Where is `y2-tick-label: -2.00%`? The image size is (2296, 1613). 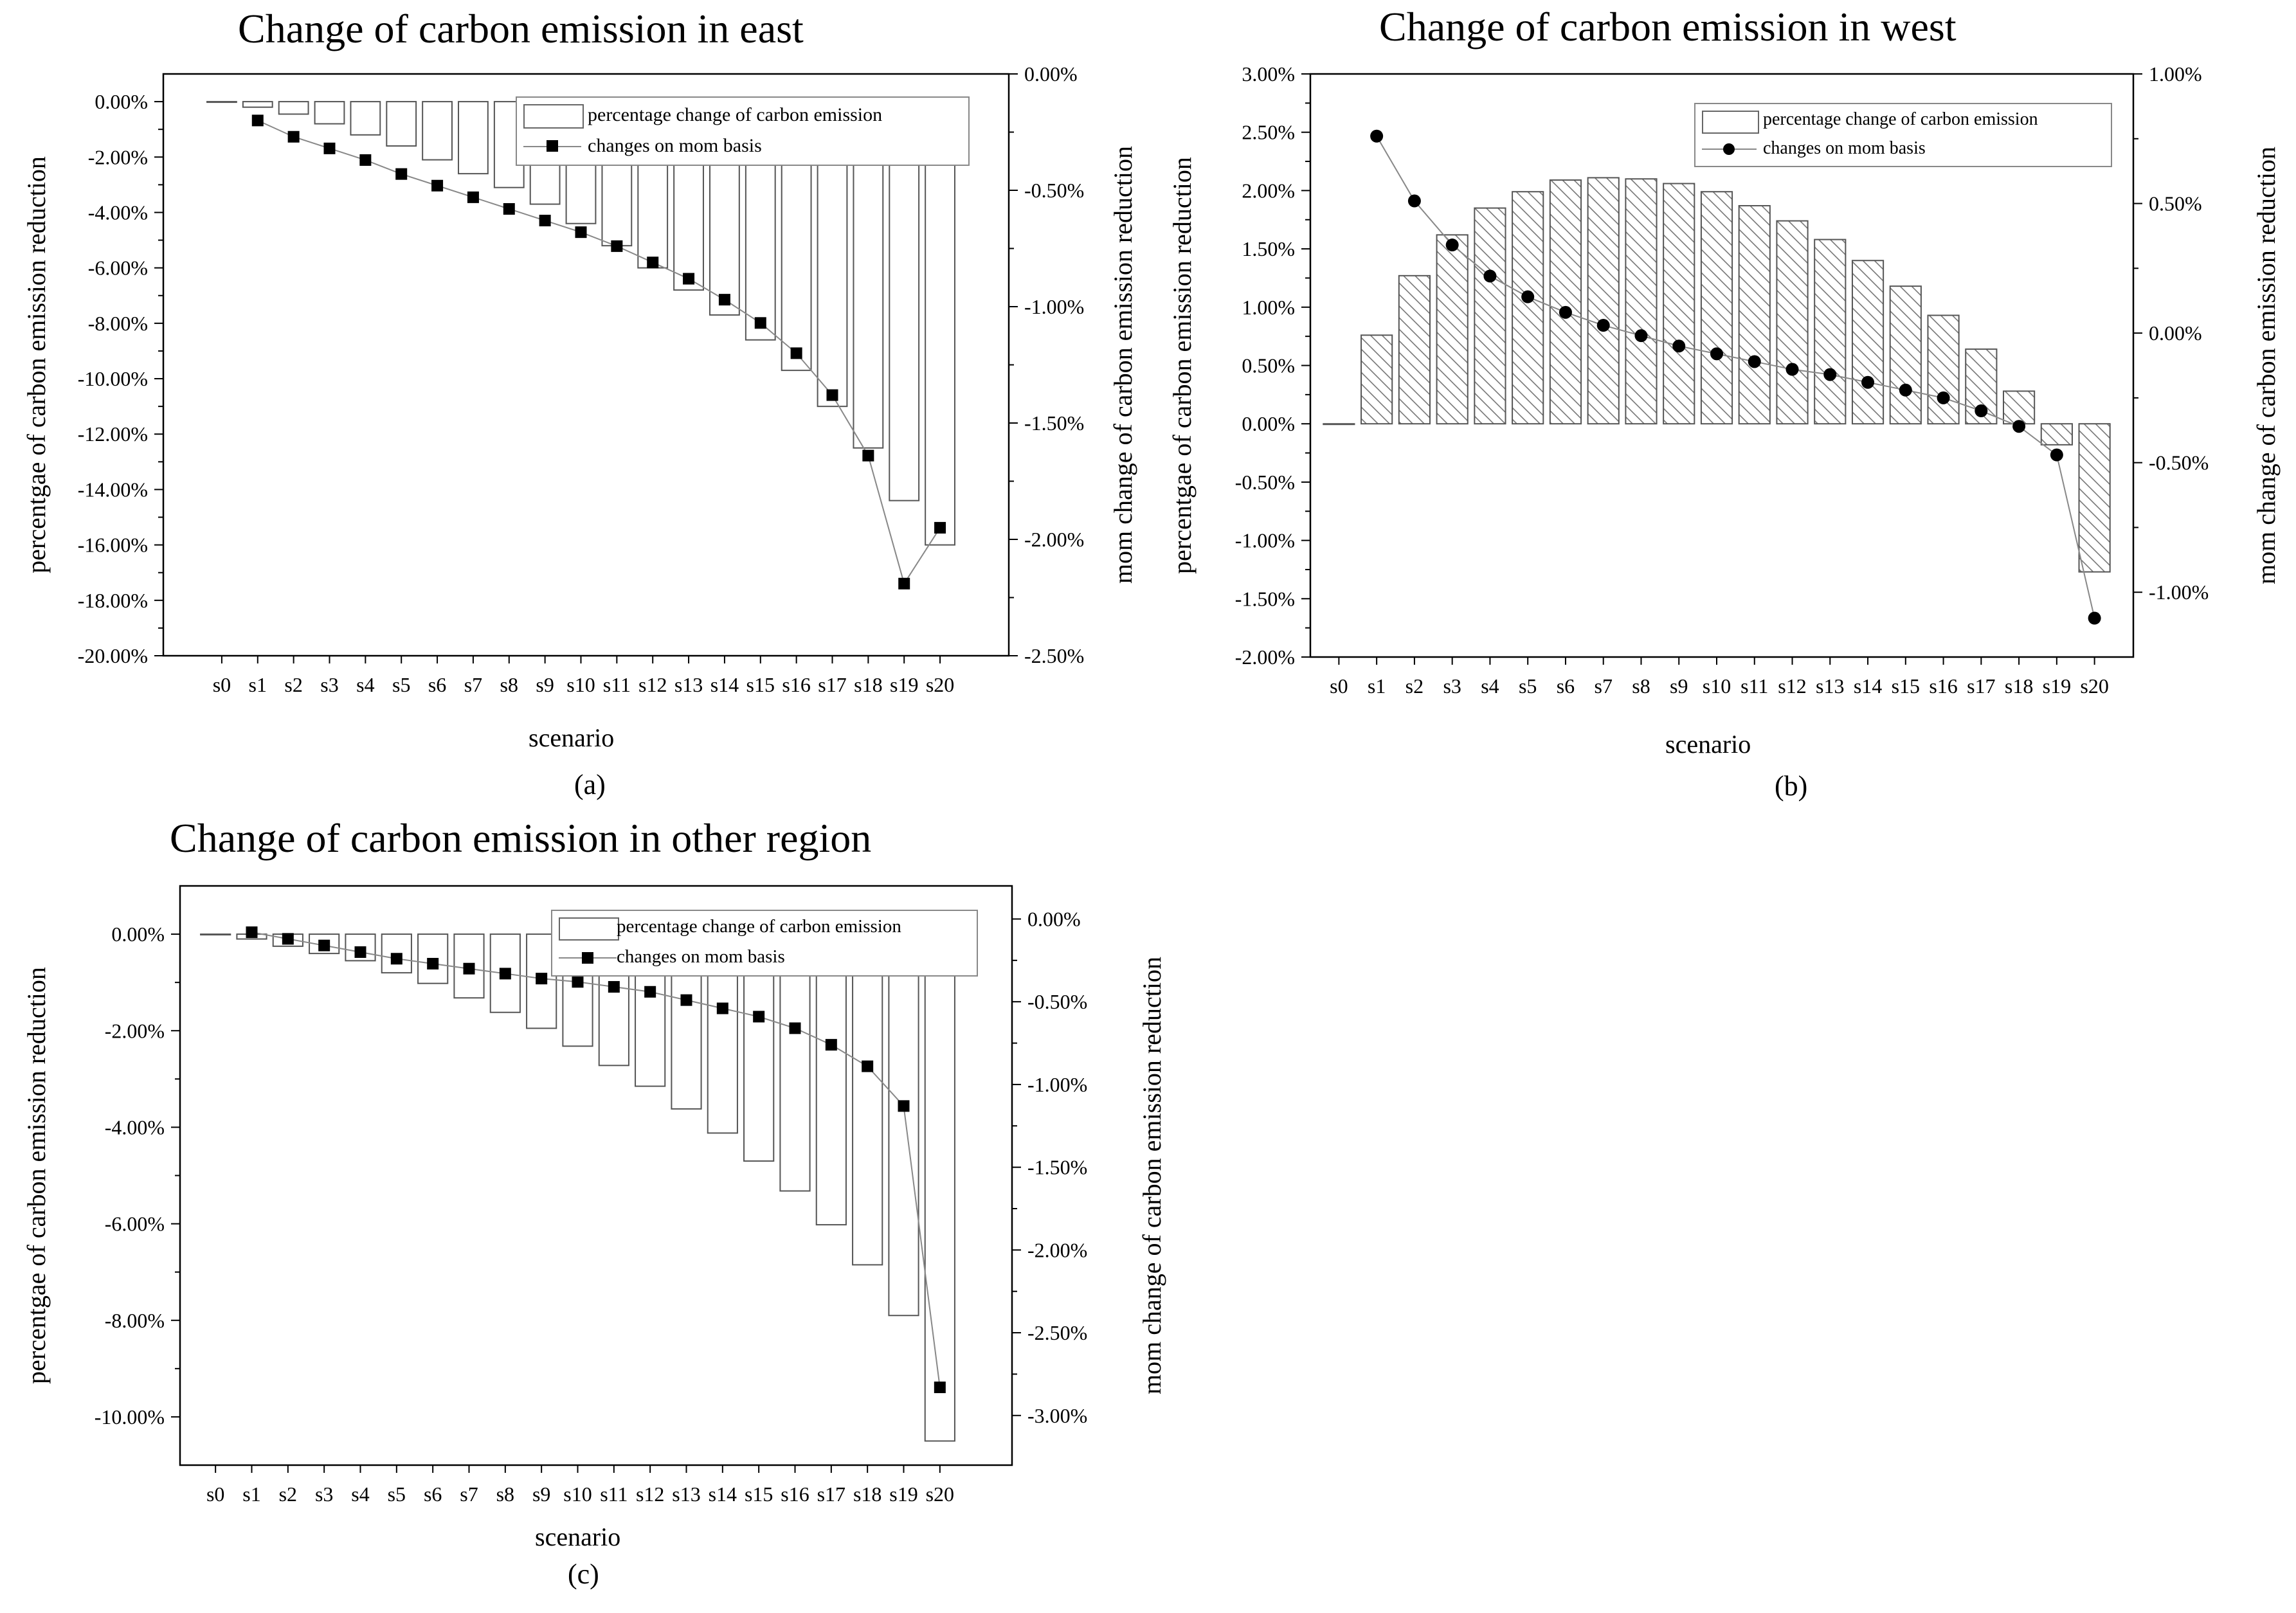 y2-tick-label: -2.00% is located at coordinates (1054, 539).